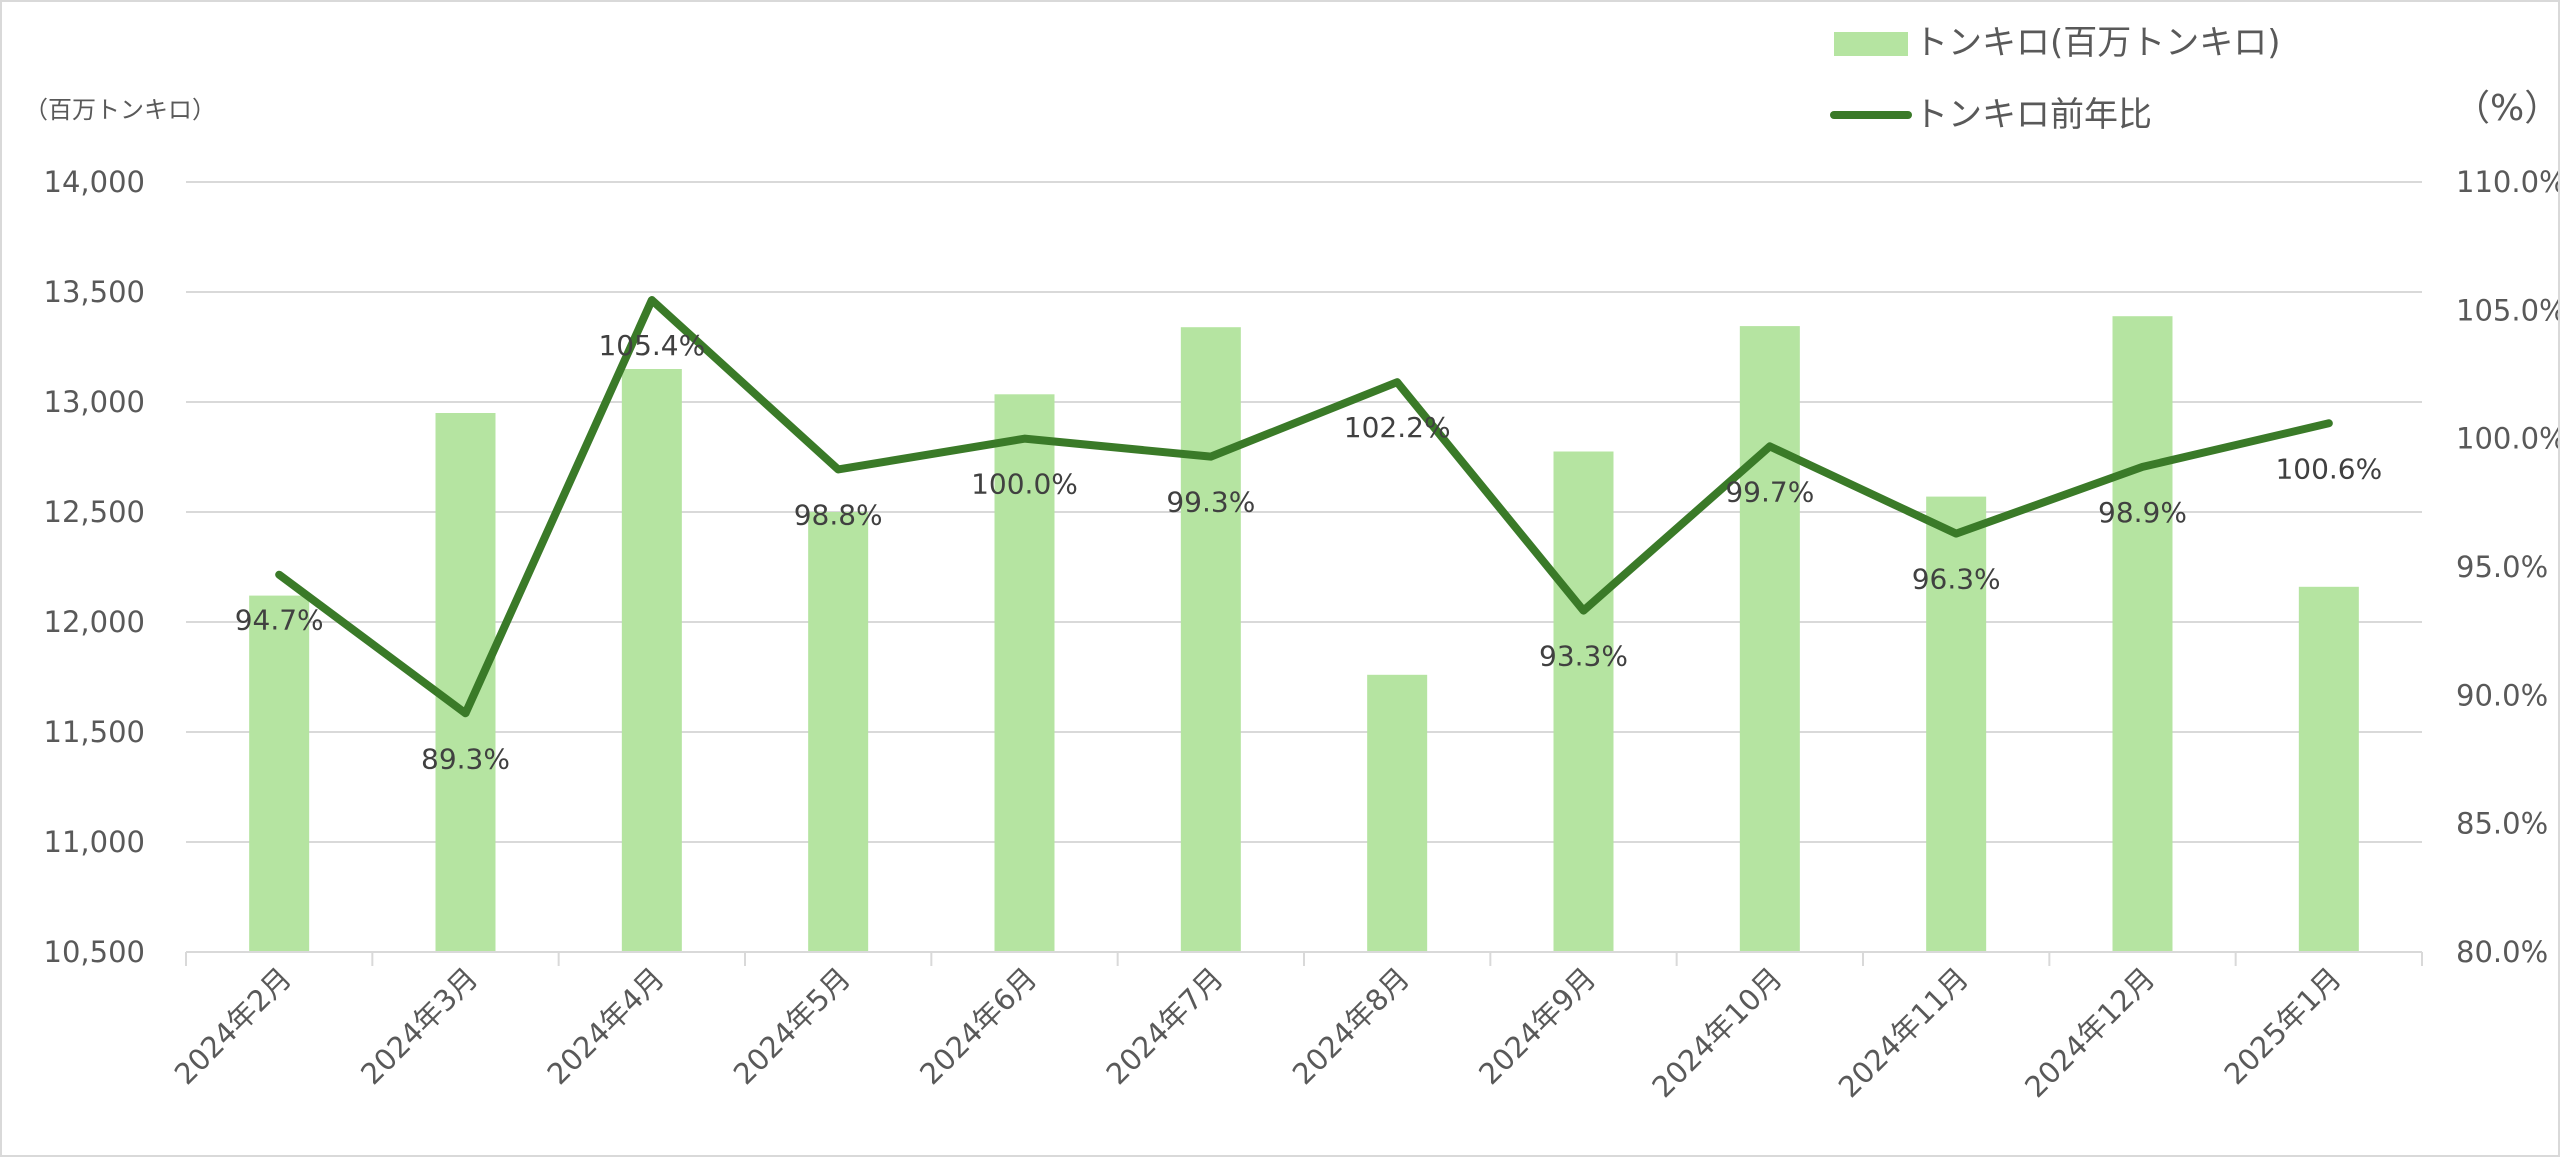 The height and width of the screenshot is (1157, 2560). Describe the element at coordinates (279, 620) in the screenshot. I see `line-data-label: 94.7%` at that location.